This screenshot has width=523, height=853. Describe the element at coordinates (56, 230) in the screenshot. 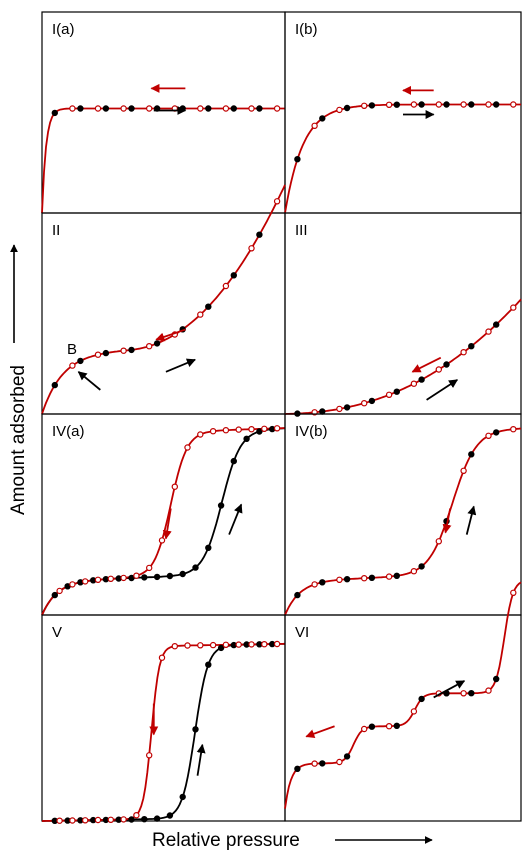

I see `panel-label: II` at that location.